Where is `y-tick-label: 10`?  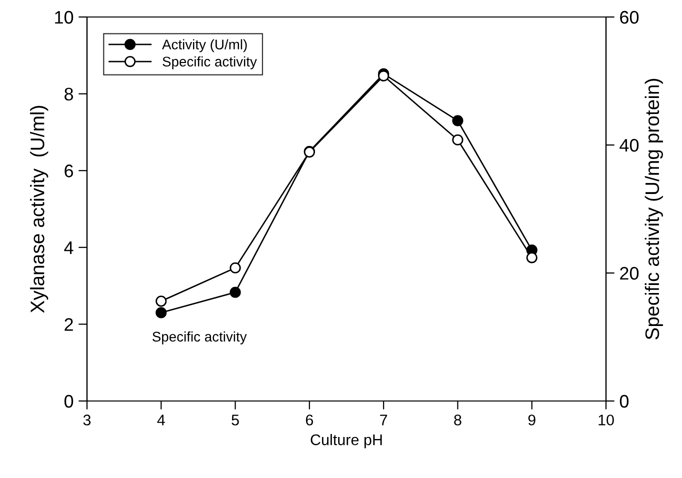 y-tick-label: 10 is located at coordinates (64, 17).